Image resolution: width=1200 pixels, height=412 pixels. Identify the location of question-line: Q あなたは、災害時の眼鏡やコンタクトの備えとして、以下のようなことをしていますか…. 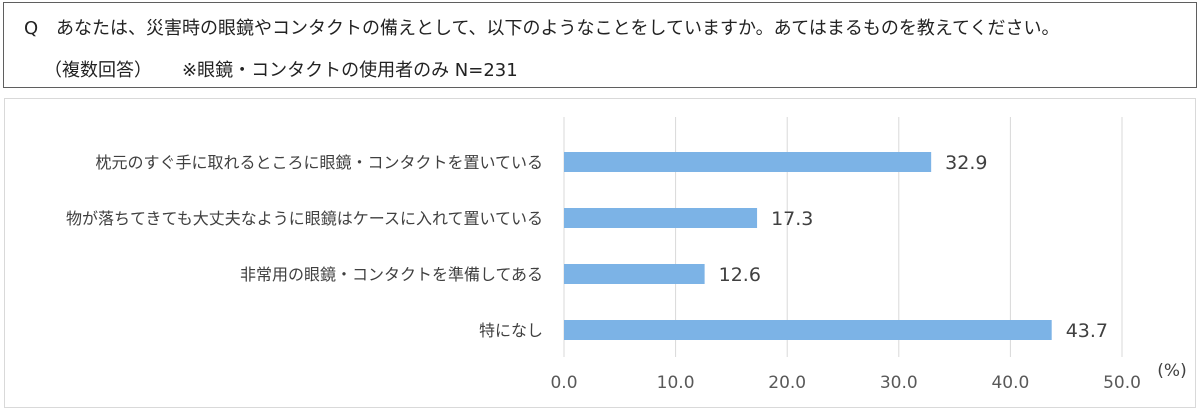
(542, 29).